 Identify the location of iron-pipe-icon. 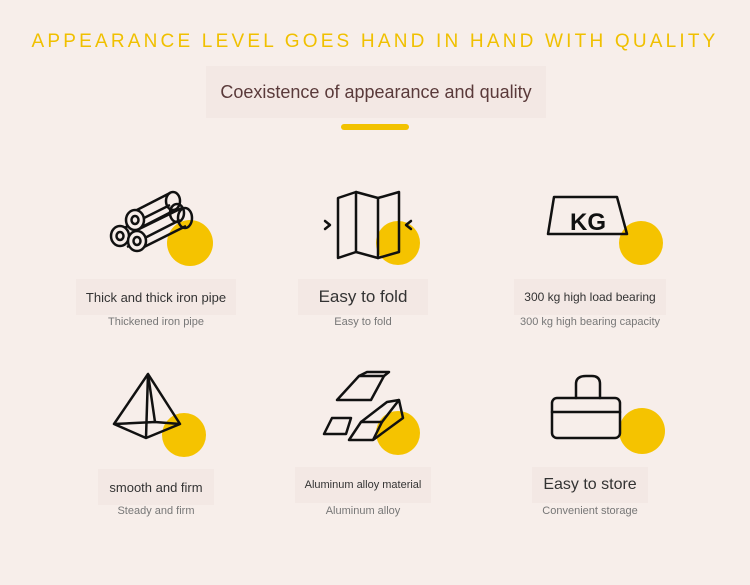
(165, 236).